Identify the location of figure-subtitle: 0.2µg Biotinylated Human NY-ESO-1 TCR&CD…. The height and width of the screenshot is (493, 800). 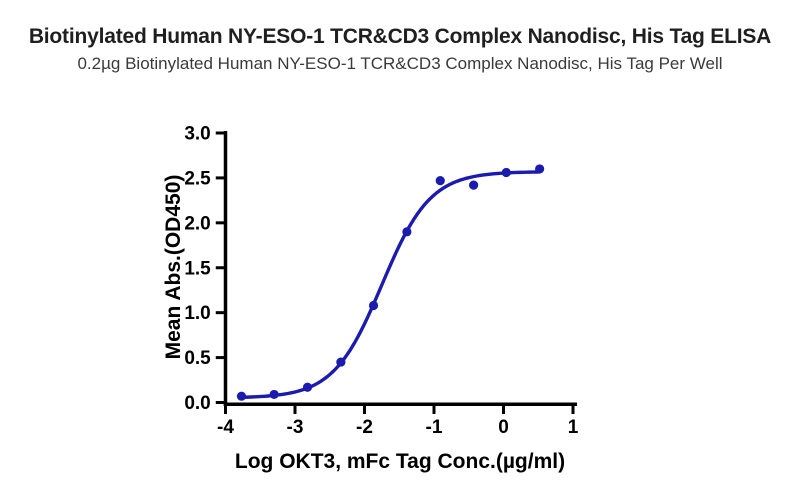
(400, 63).